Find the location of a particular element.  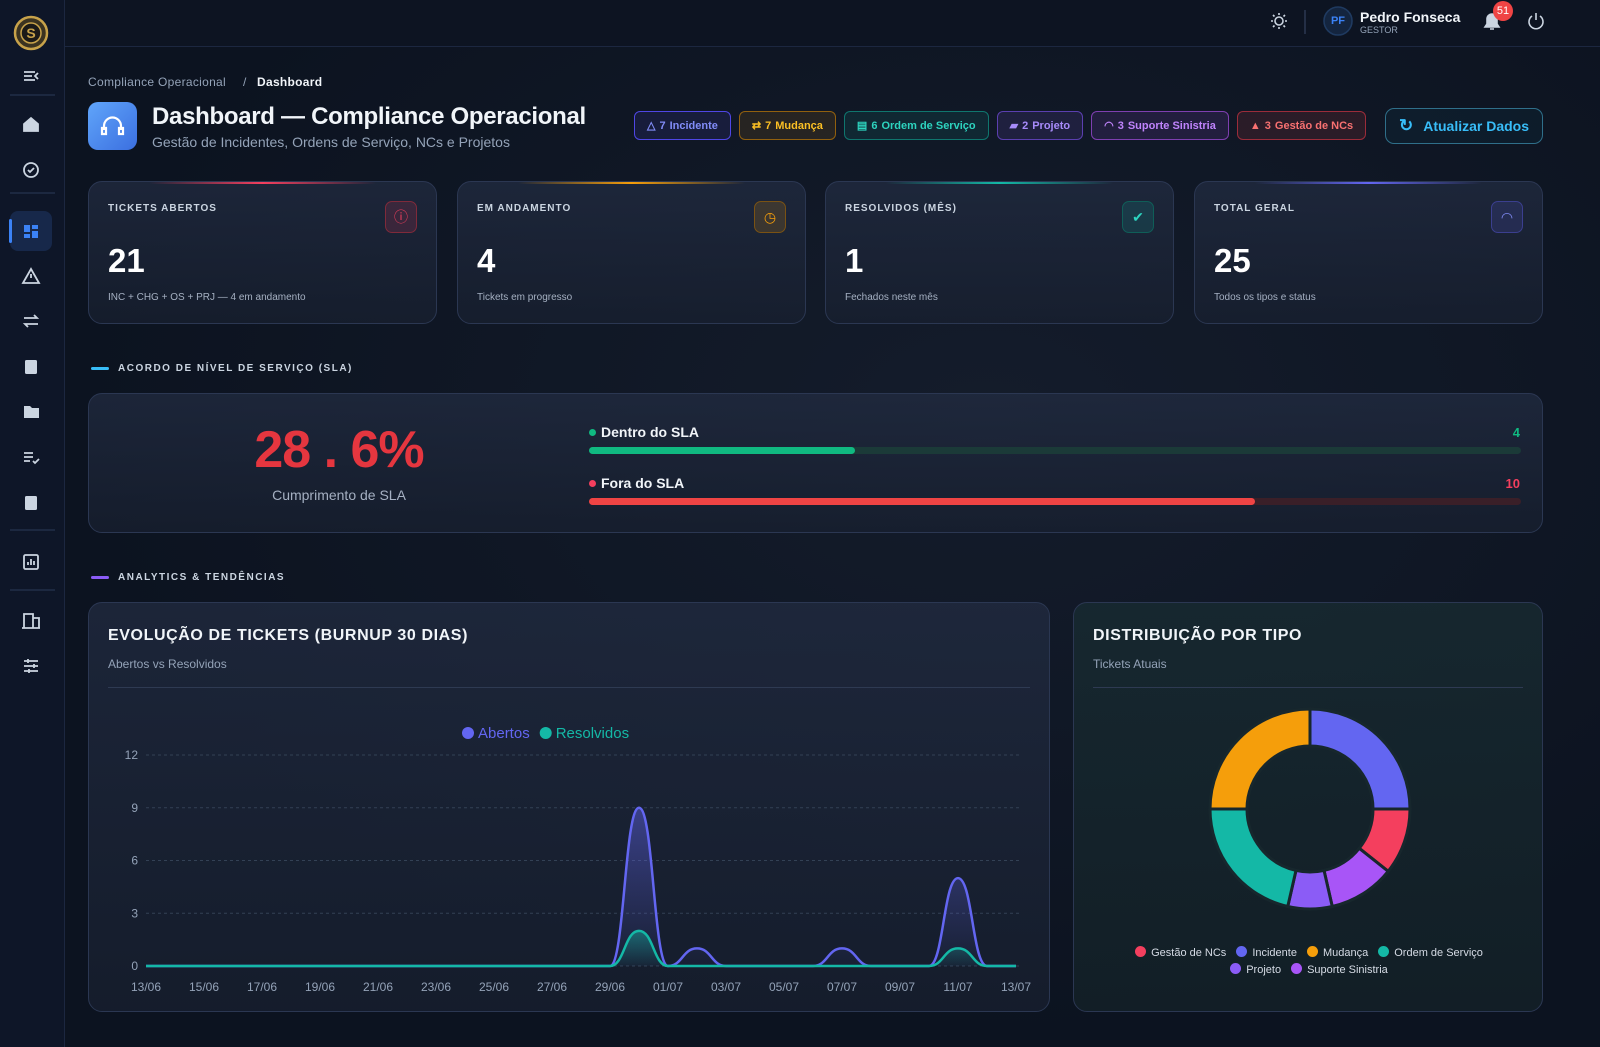

badge-label: Projeto is located at coordinates (1051, 125).